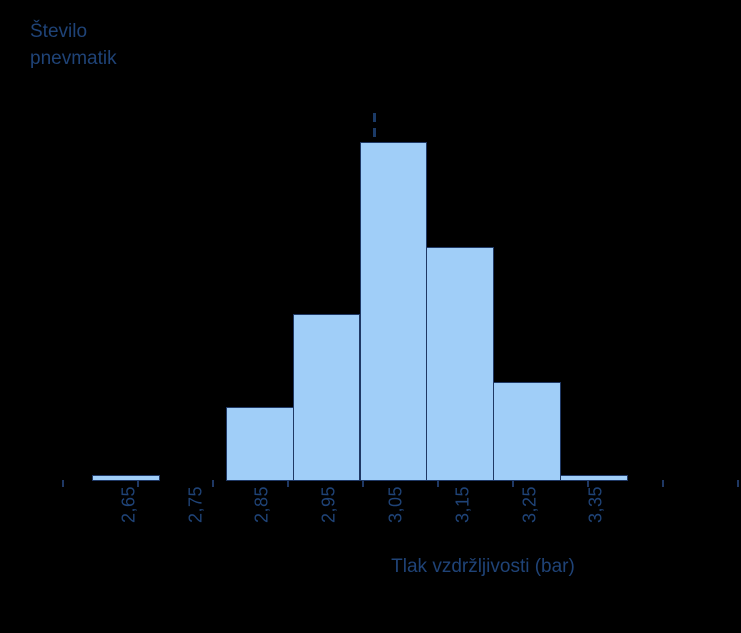 The image size is (741, 633). What do you see at coordinates (328, 505) in the screenshot?
I see `x-tick-label: 2,95` at bounding box center [328, 505].